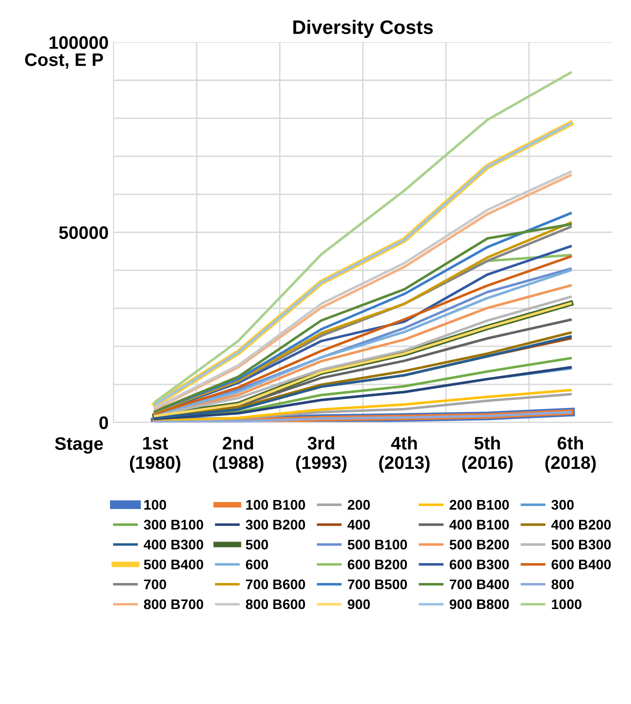 This screenshot has height=704, width=631. I want to click on legend-label: 800, so click(563, 584).